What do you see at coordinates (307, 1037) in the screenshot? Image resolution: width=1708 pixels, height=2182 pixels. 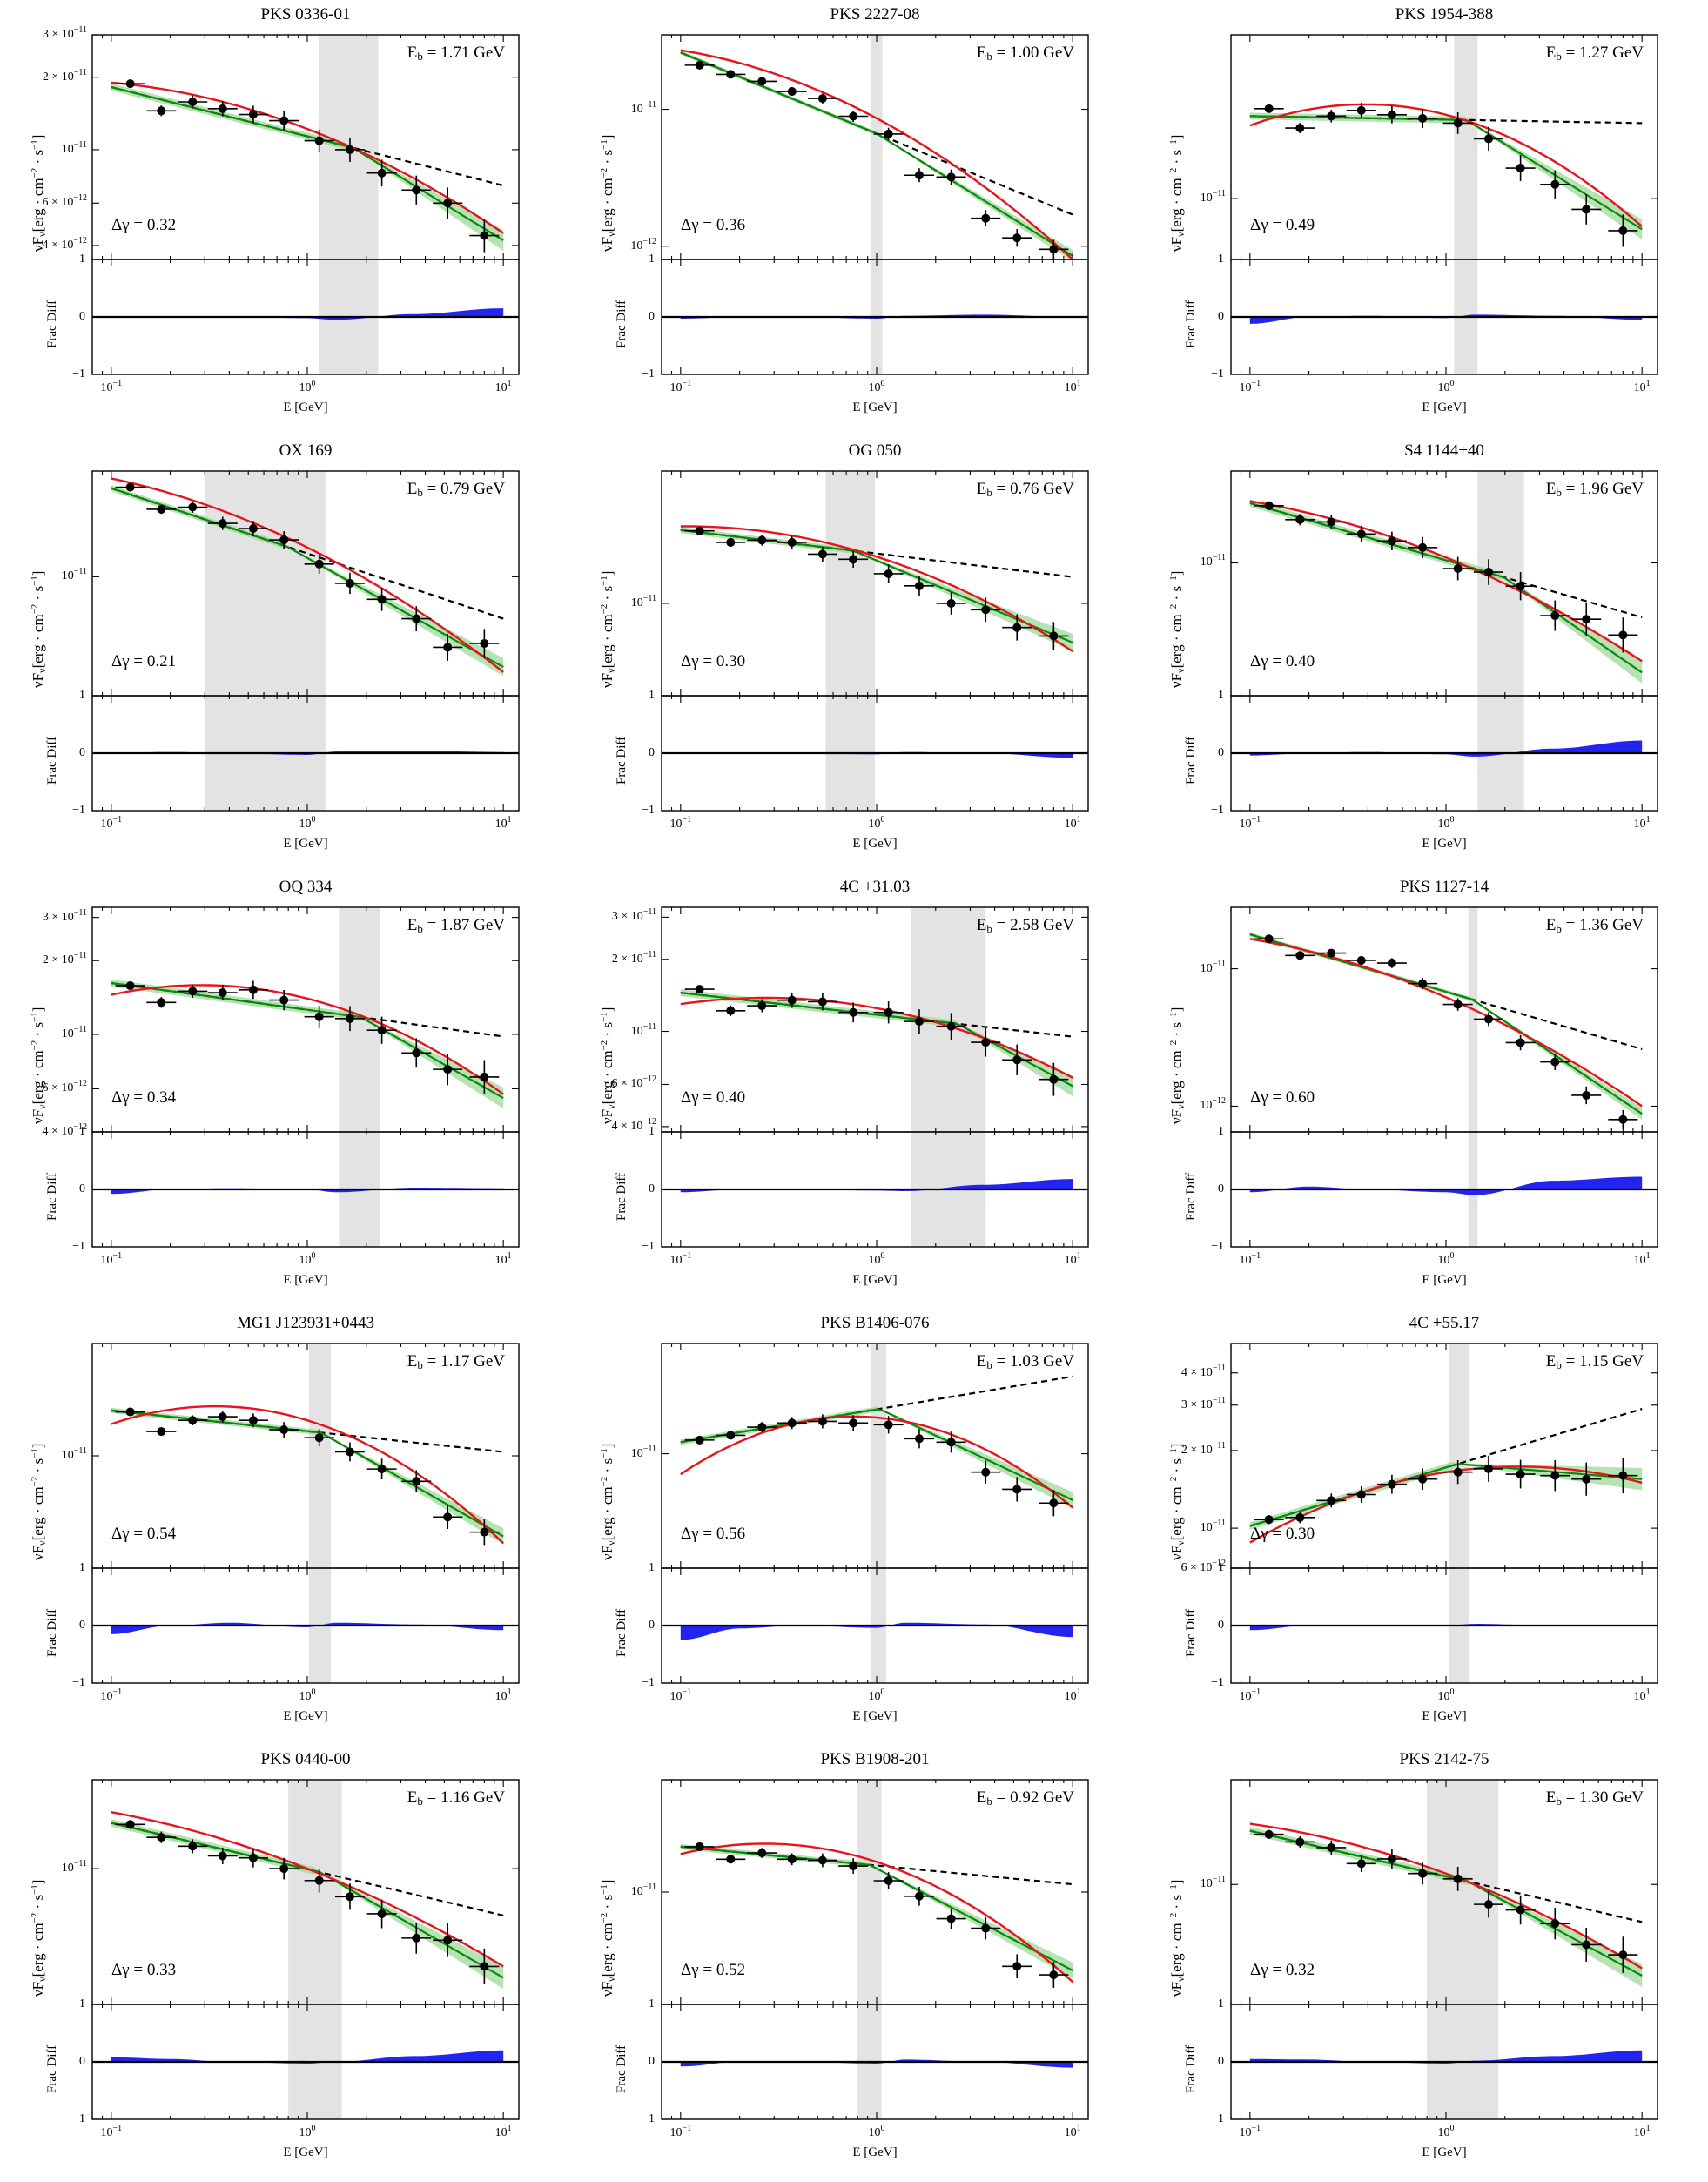 I see `data-points` at bounding box center [307, 1037].